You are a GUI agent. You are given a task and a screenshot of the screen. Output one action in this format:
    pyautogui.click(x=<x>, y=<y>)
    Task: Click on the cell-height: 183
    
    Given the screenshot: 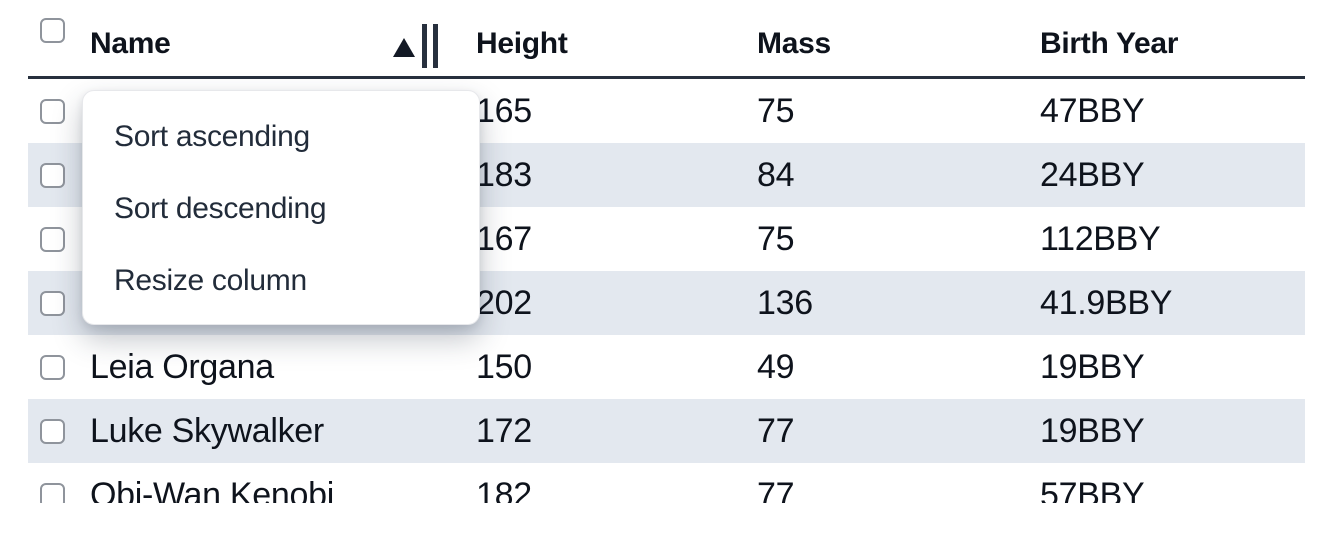 What is the action you would take?
    pyautogui.click(x=504, y=174)
    